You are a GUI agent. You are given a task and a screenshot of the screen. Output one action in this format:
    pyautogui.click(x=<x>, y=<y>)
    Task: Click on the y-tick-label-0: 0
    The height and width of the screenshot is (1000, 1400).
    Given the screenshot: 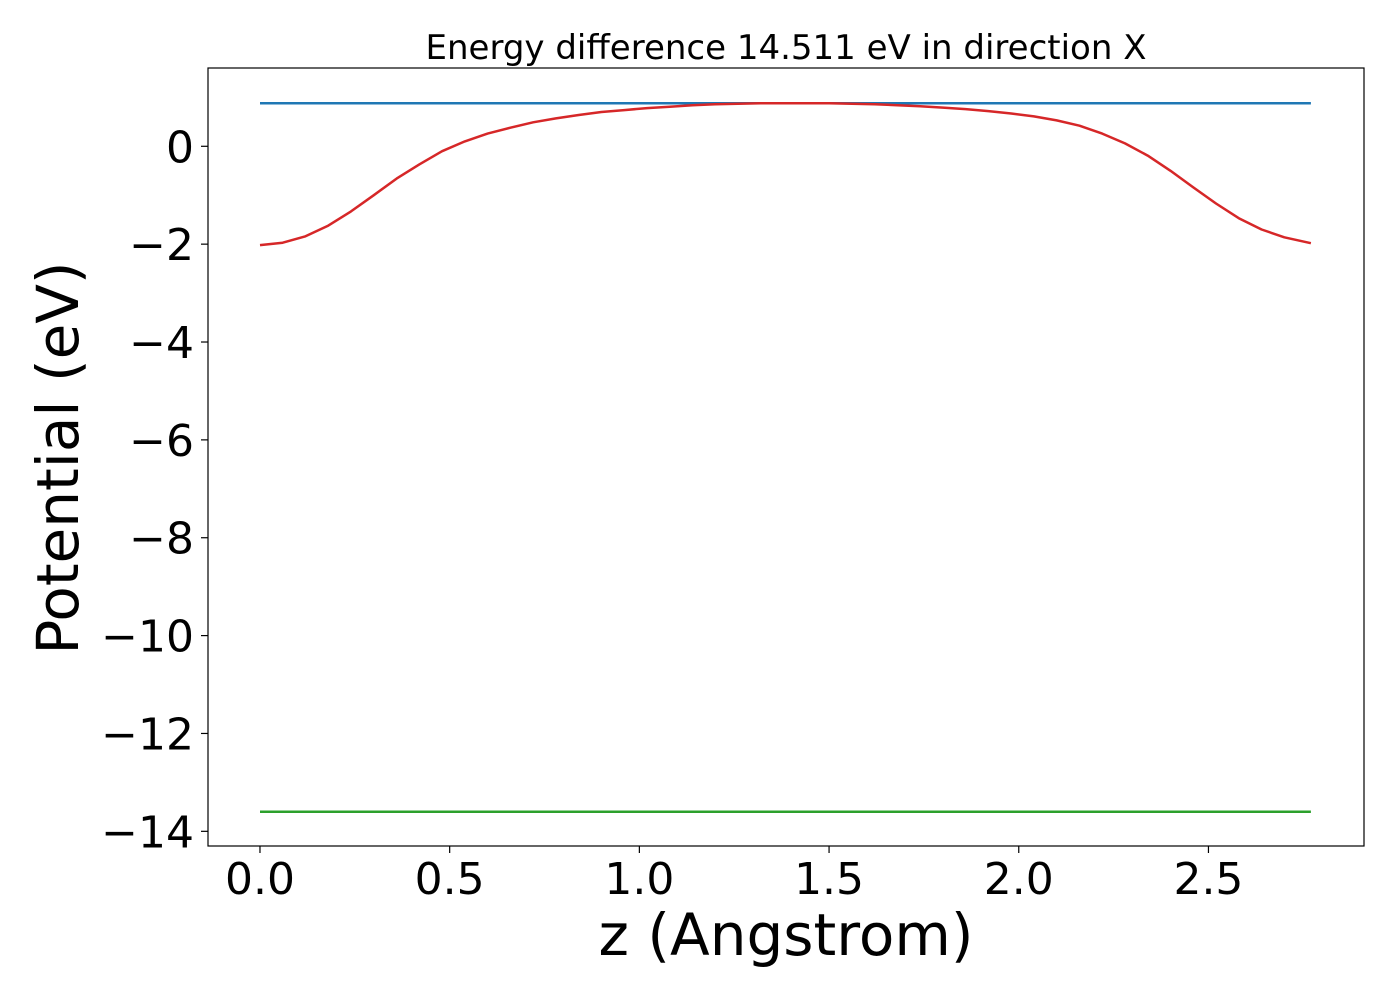 What is the action you would take?
    pyautogui.click(x=180, y=147)
    